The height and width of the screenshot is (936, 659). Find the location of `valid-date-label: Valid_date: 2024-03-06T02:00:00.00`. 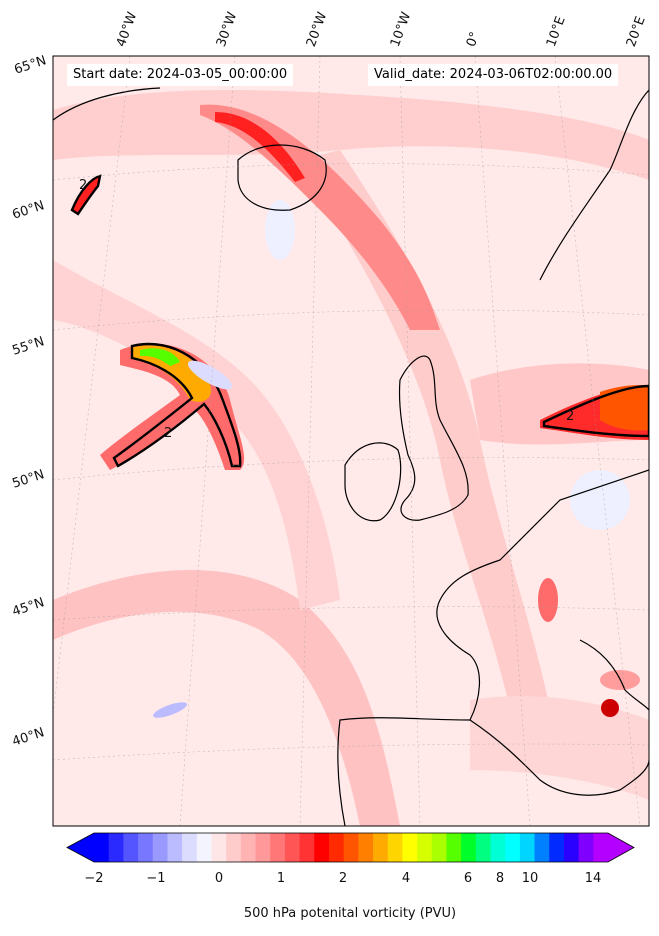

valid-date-label: Valid_date: 2024-03-06T02:00:00.00 is located at coordinates (493, 75).